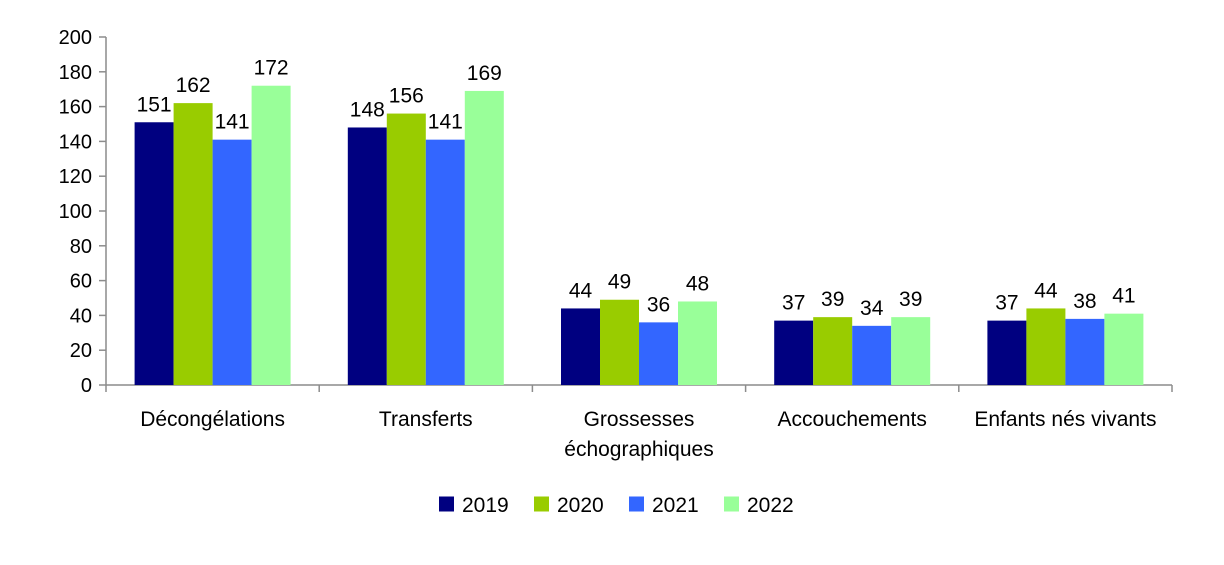  What do you see at coordinates (81, 316) in the screenshot?
I see `y-tick-label: 40` at bounding box center [81, 316].